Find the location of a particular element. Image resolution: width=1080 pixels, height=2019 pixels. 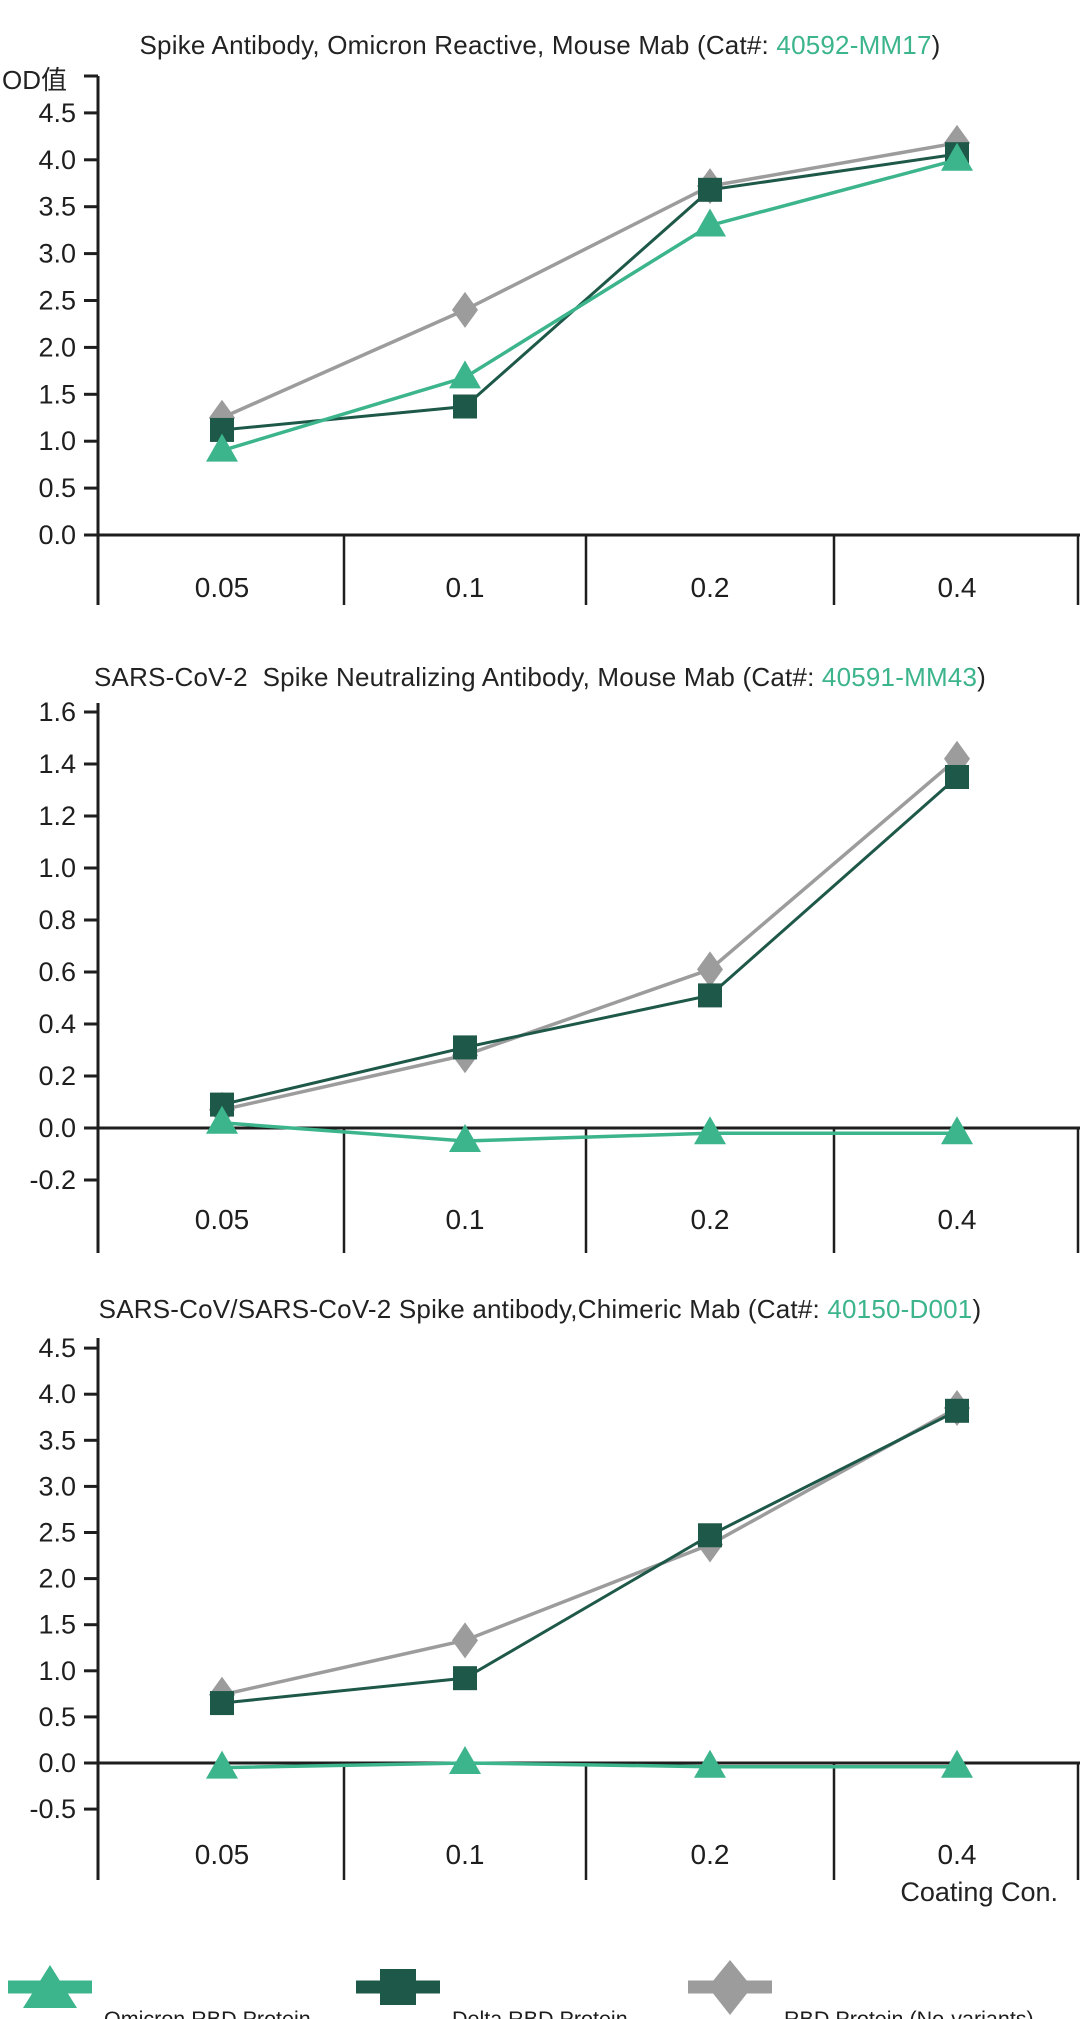

x-axis-label: Coating Con. is located at coordinates (979, 1892).